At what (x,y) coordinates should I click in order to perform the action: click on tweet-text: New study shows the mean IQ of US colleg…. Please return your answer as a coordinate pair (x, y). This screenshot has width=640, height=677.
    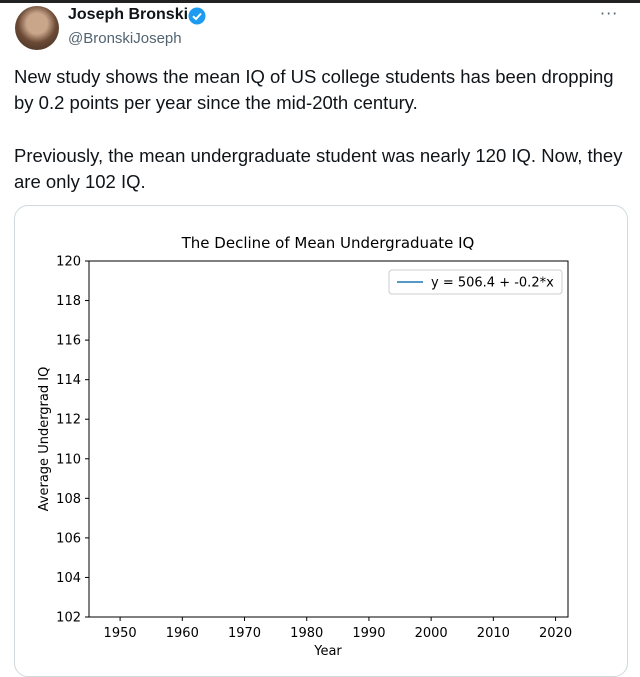
    Looking at the image, I should click on (314, 89).